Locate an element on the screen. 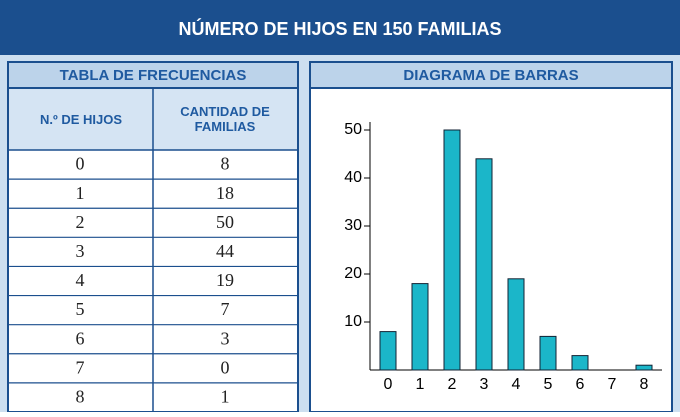 This screenshot has width=680, height=417. col-head-text: CANTIDAD DE FAMILIAS is located at coordinates (225, 119).